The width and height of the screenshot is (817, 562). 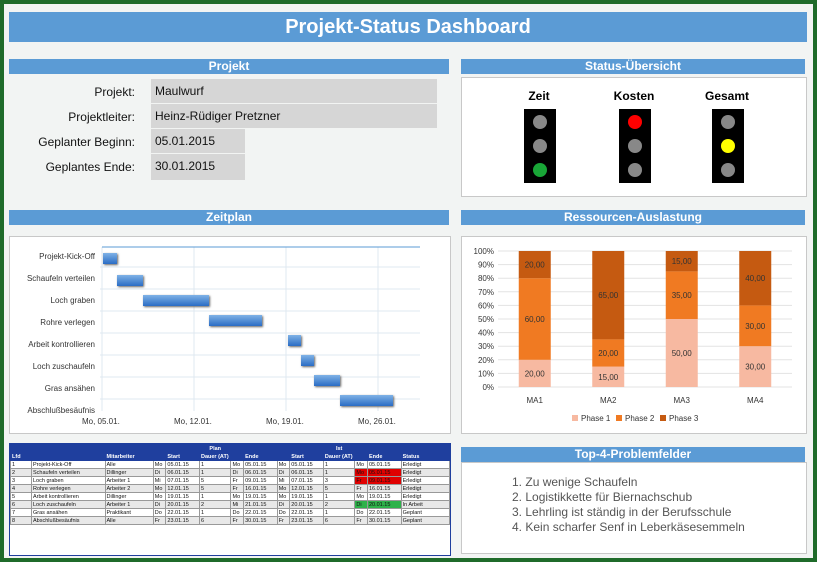 What do you see at coordinates (294, 91) in the screenshot?
I see `projekt-value: Maulwurf` at bounding box center [294, 91].